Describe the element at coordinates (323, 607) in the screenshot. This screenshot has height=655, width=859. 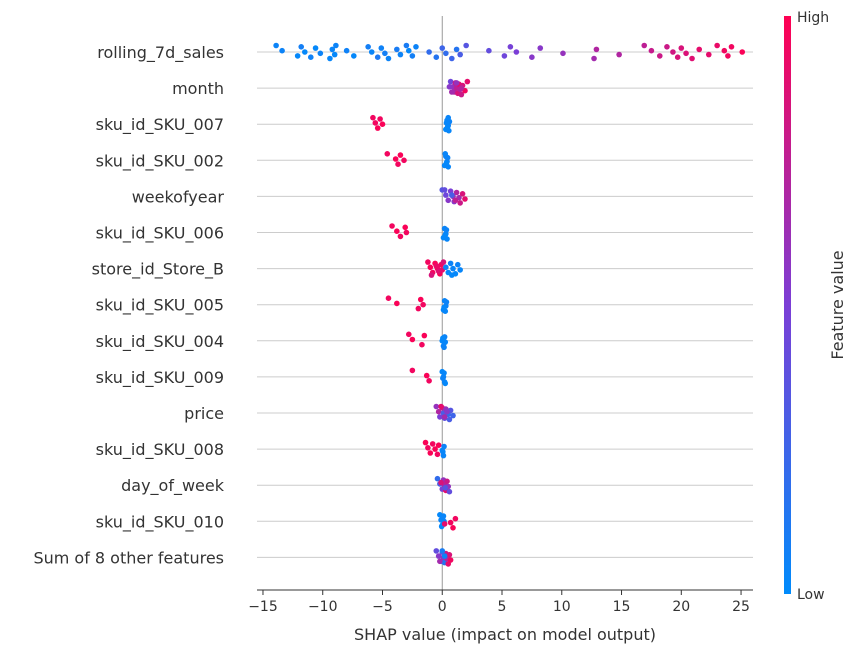
I see `x-tick-label: −10` at that location.